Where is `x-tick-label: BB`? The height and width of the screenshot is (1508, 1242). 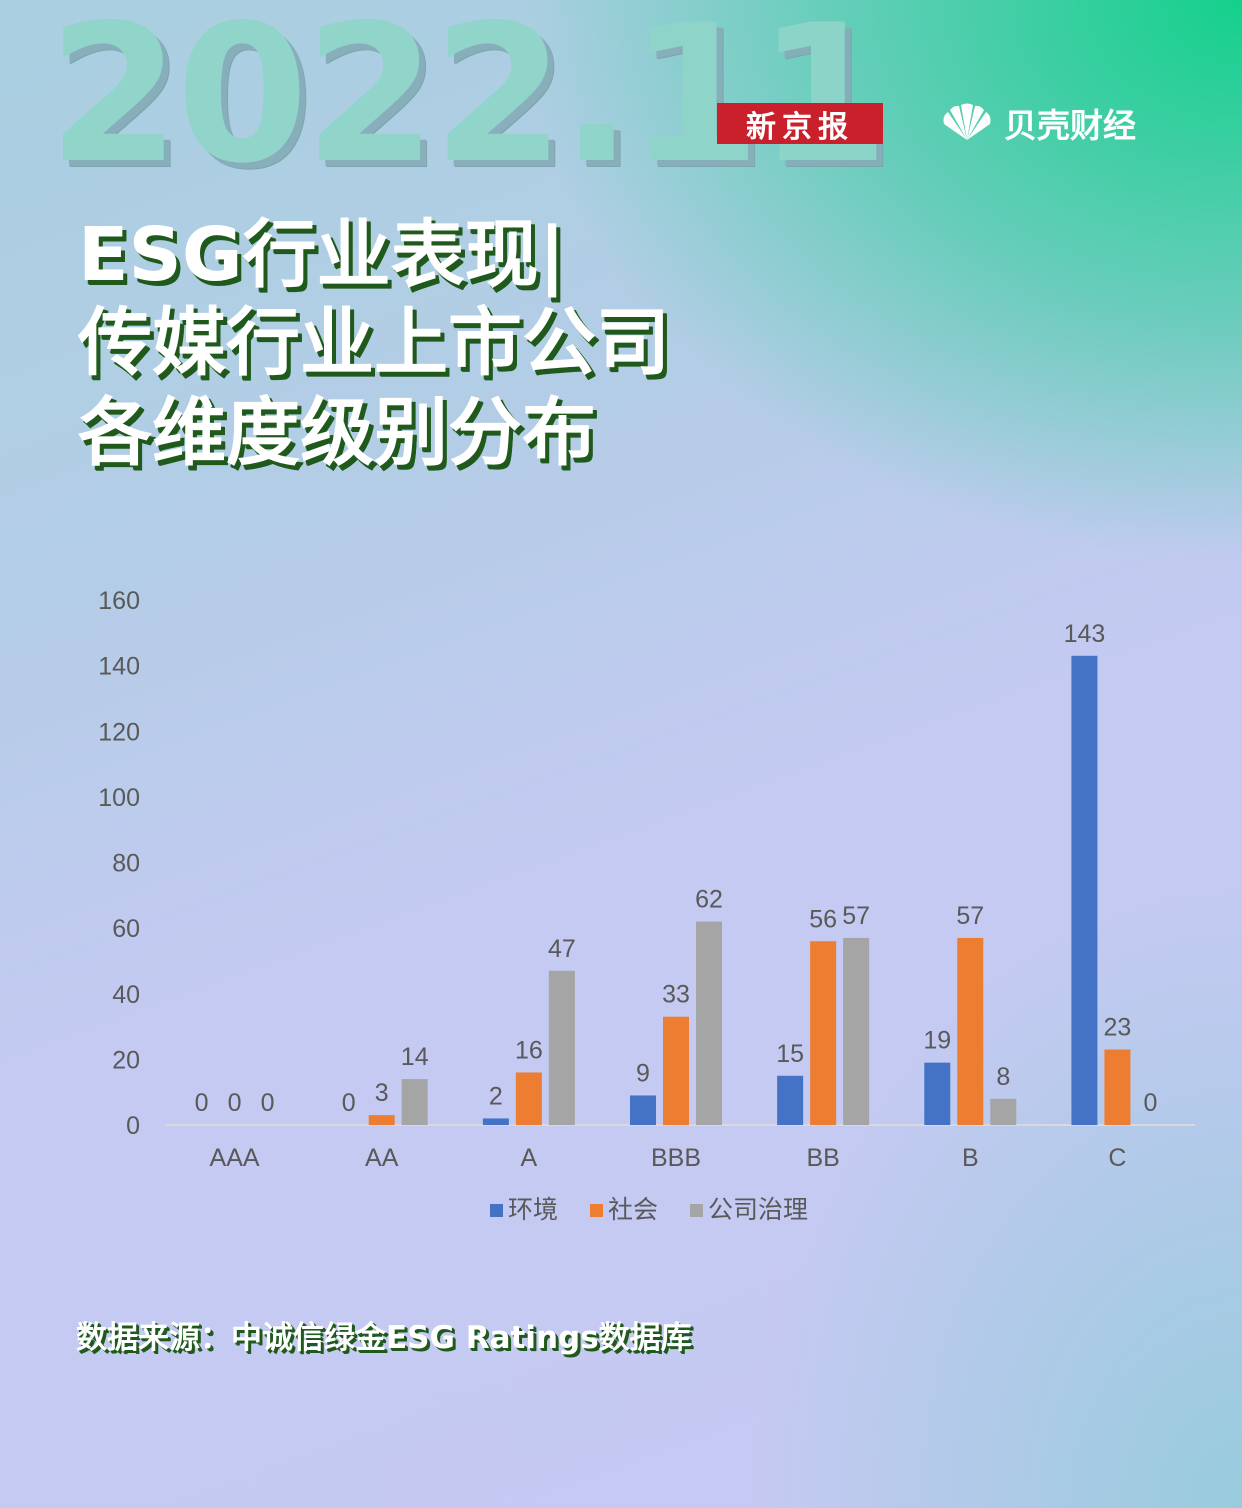
x-tick-label: BB is located at coordinates (822, 1158).